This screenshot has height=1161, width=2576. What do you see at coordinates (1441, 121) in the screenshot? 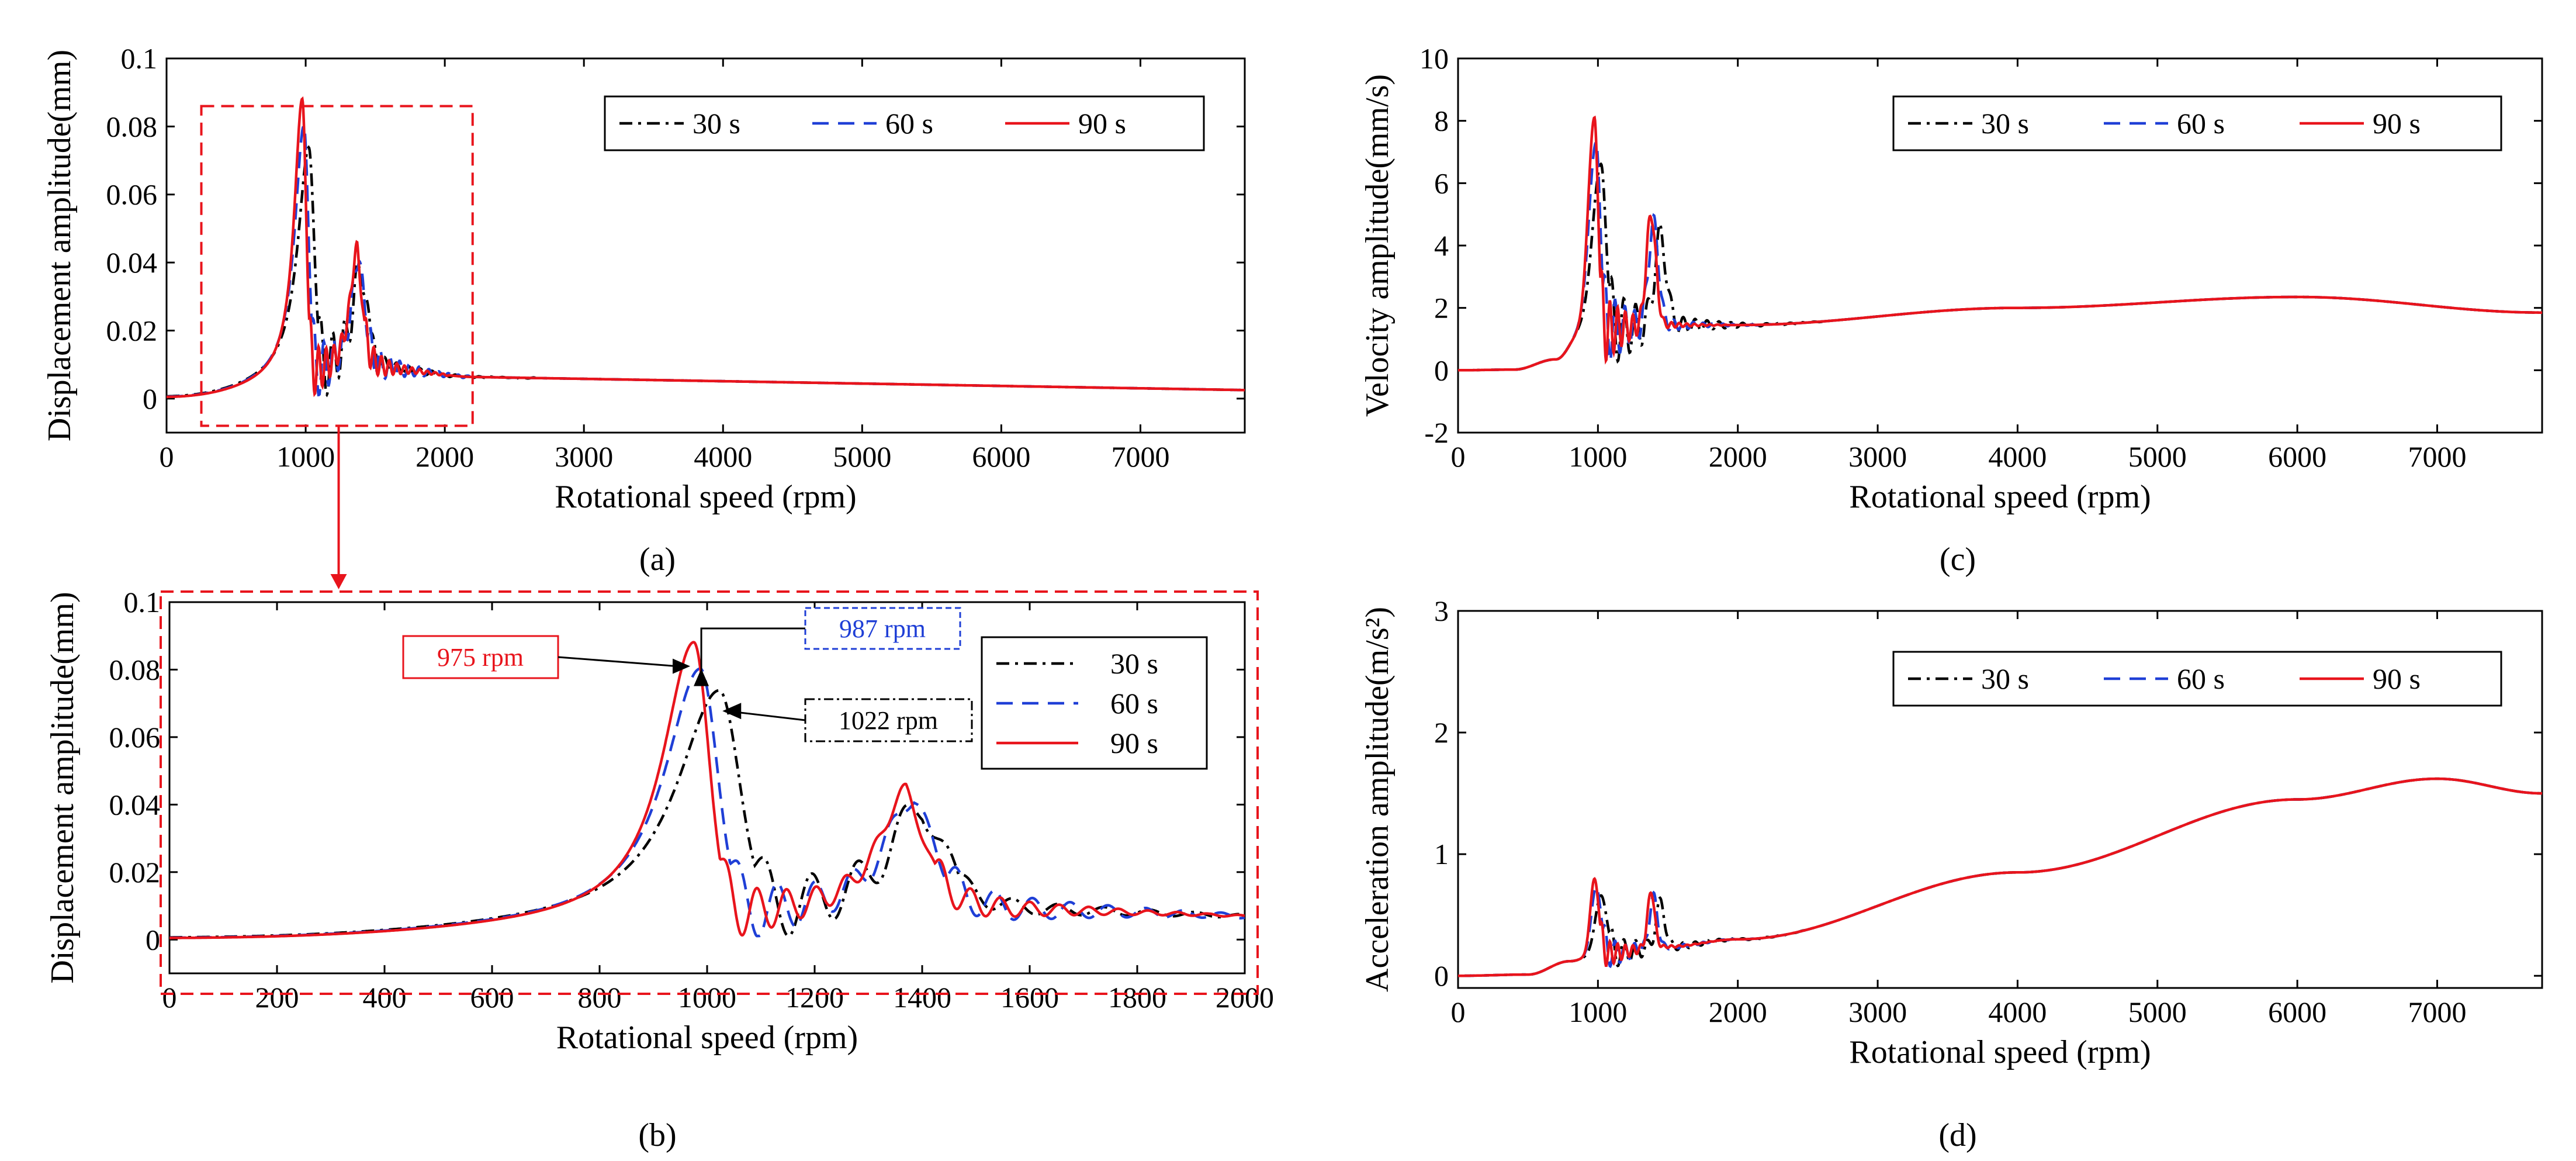
I see `y-tick-label-c: 8` at bounding box center [1441, 121].